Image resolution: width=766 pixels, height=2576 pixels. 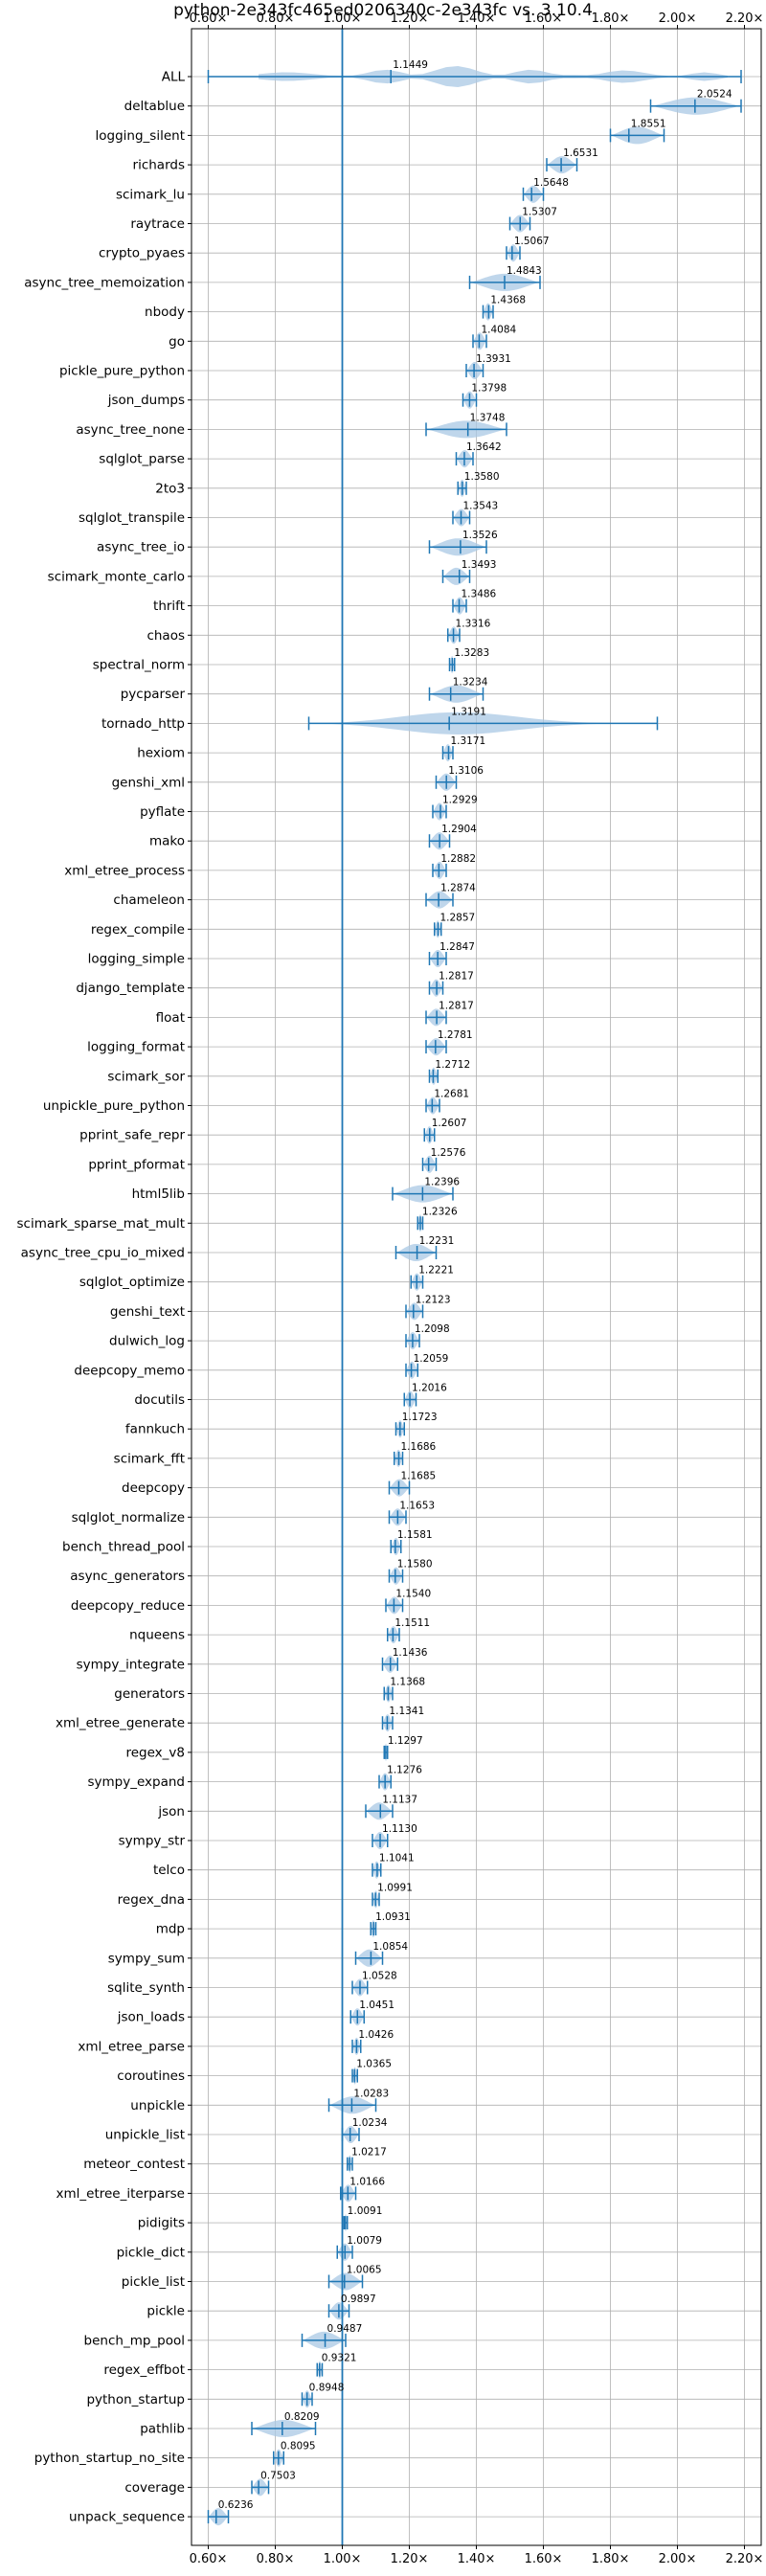 I want to click on x-tick-label-bottom: 0.80×, so click(x=276, y=2559).